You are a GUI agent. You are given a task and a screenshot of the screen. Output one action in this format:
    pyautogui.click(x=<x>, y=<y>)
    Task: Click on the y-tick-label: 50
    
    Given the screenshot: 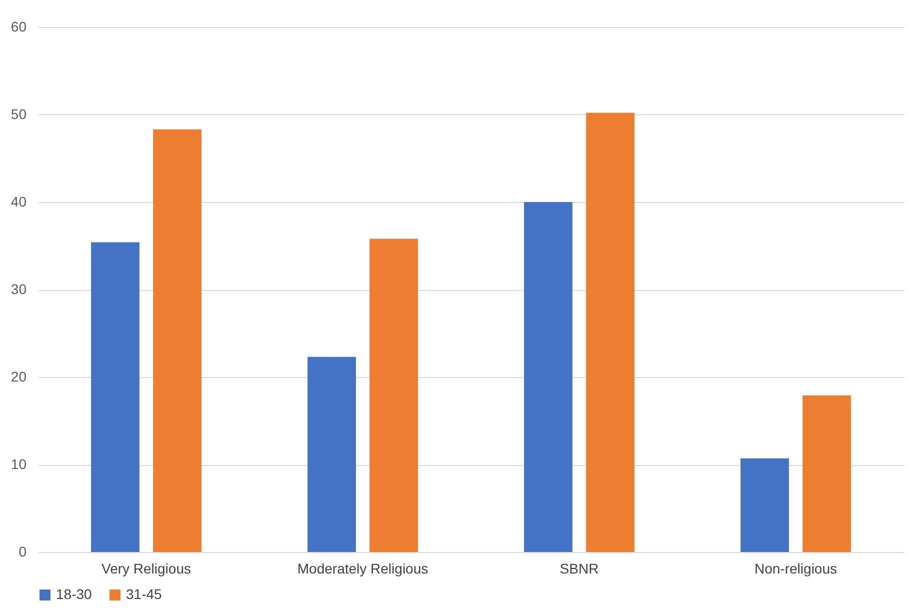 What is the action you would take?
    pyautogui.click(x=18, y=114)
    